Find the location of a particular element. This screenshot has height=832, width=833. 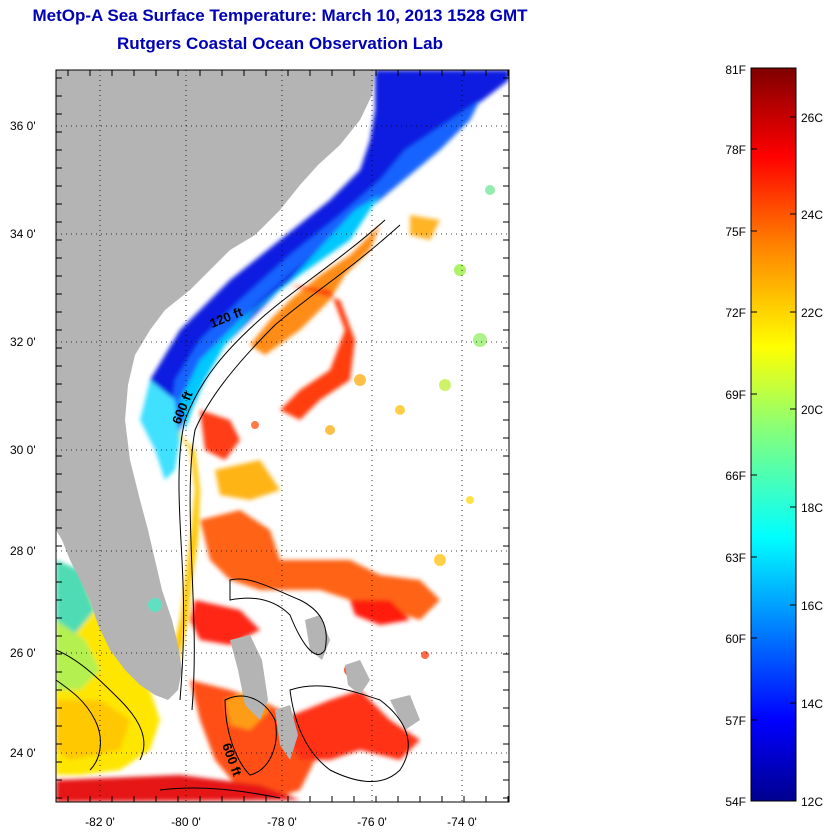

lat-label: 32 0' is located at coordinates (23, 342).